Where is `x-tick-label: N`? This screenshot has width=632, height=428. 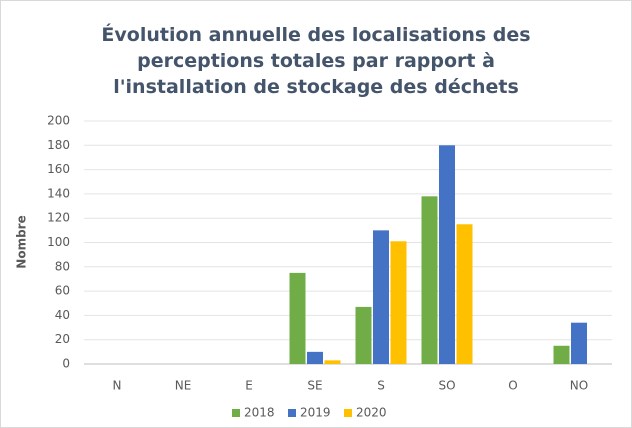
x-tick-label: N is located at coordinates (117, 386).